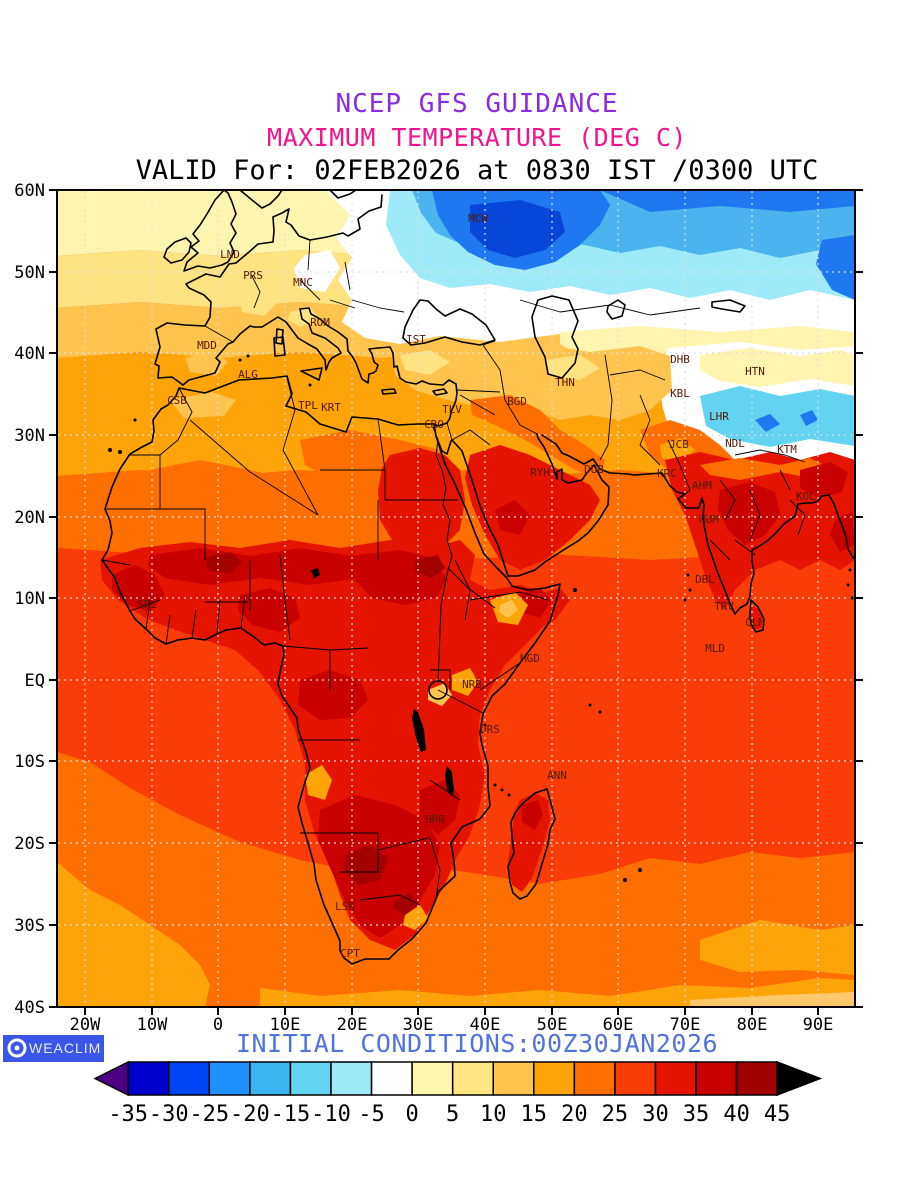  What do you see at coordinates (291, 1114) in the screenshot?
I see `colorbar-tick-label: -15` at bounding box center [291, 1114].